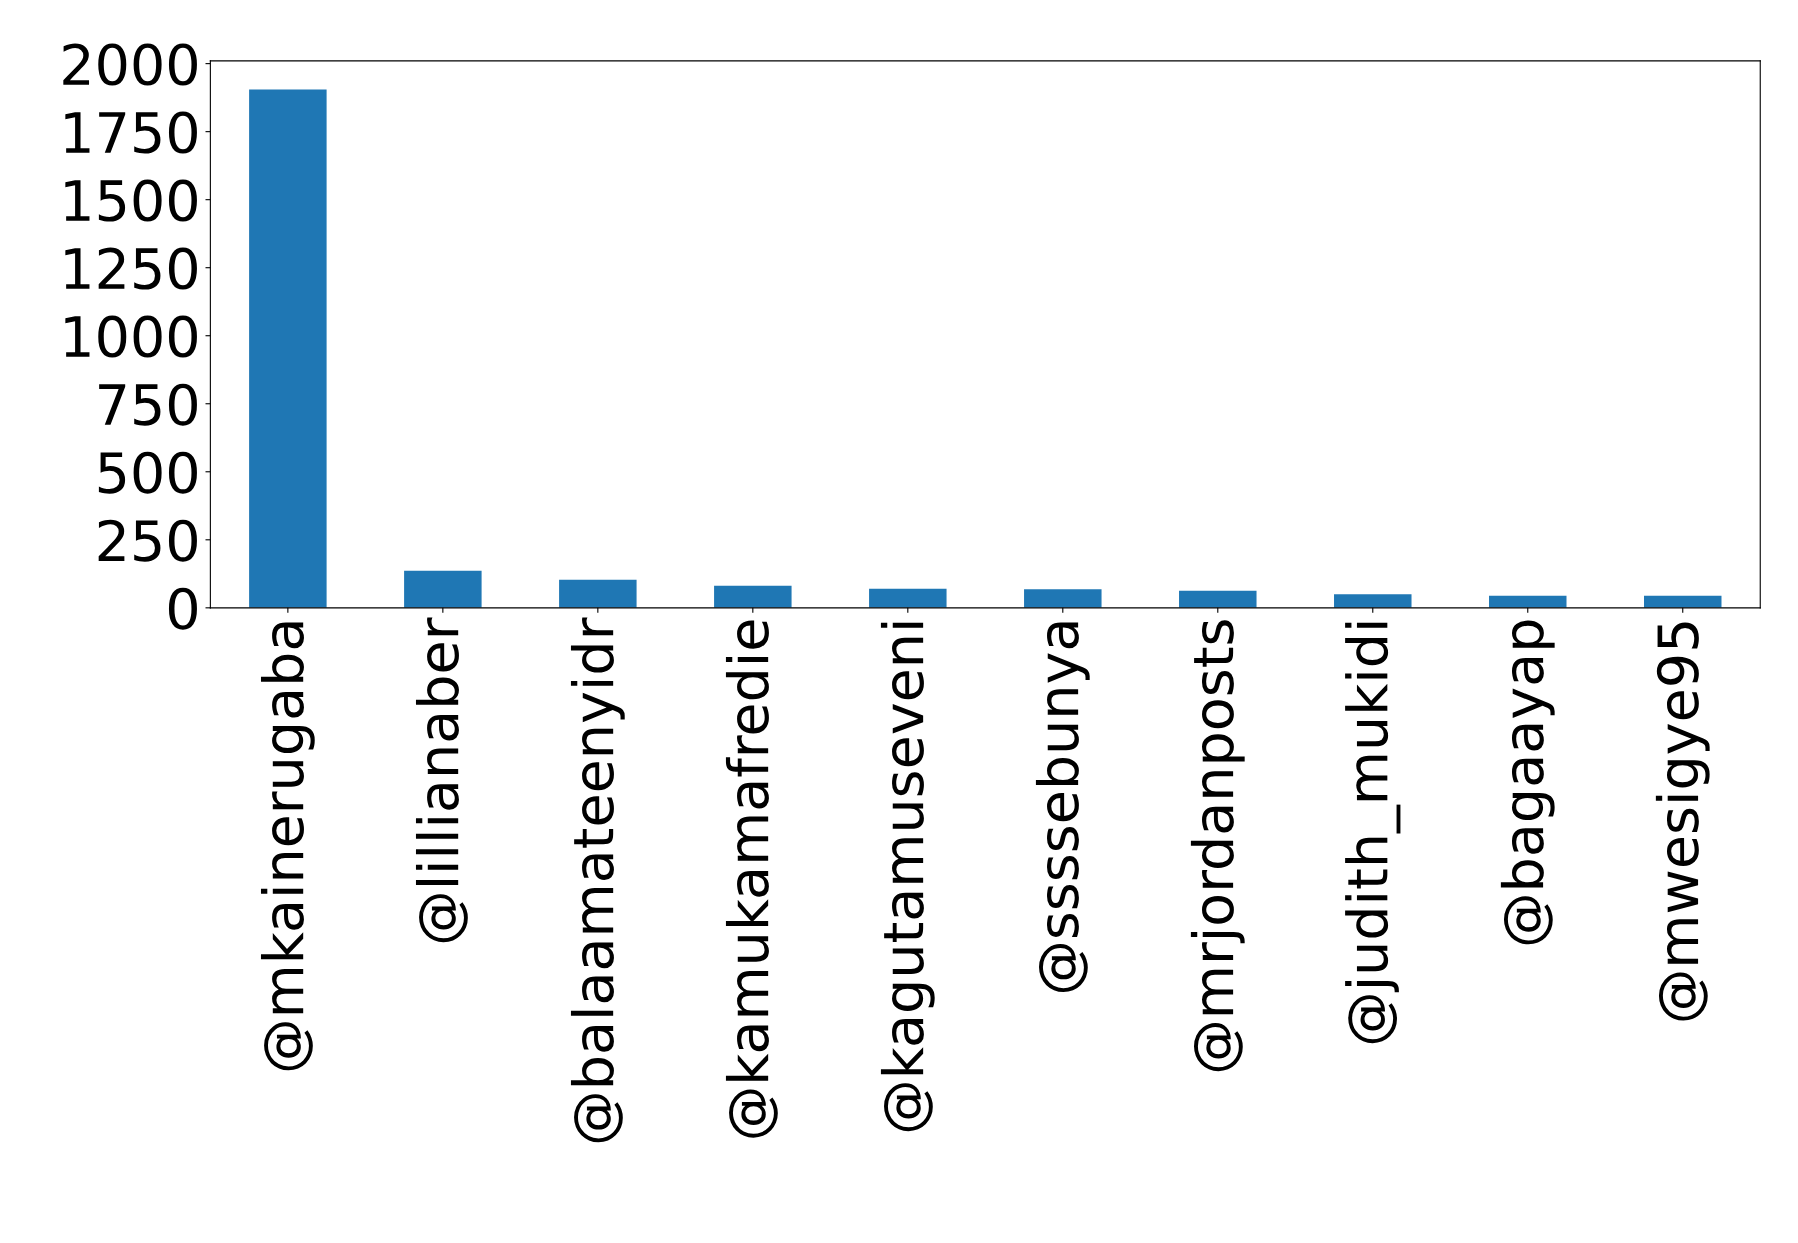  I want to click on x-tick-label: @kamukamafredie, so click(751, 879).